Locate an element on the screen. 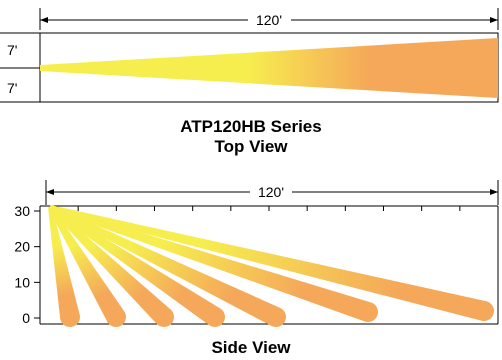 The height and width of the screenshot is (360, 502). side-y-tick-label: 10 is located at coordinates (22, 282).